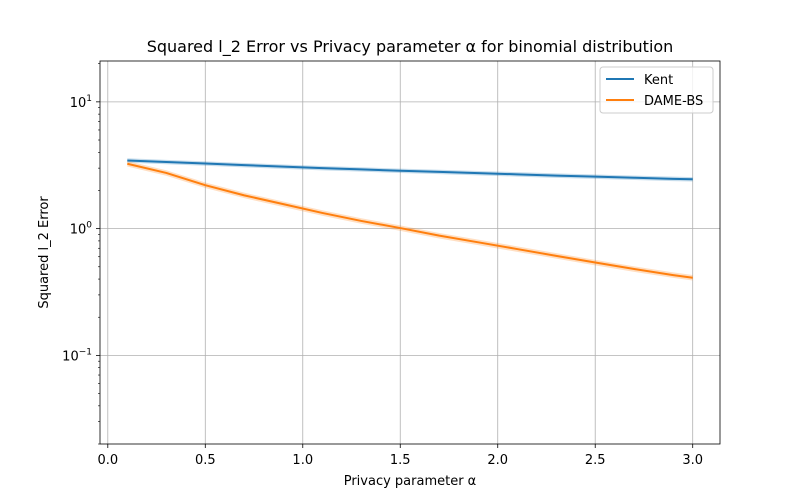  I want to click on legend-label: DAME-BS, so click(673, 101).